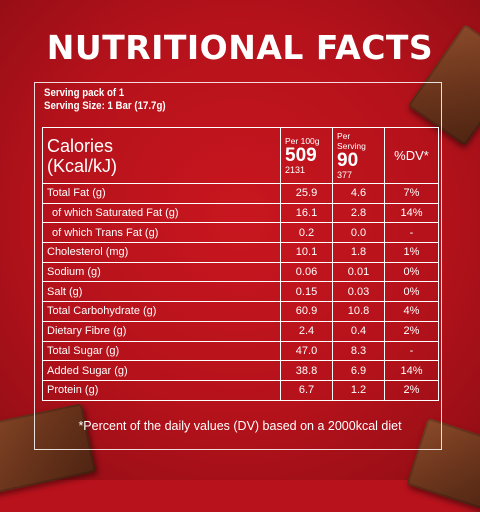  I want to click on table-row: Salt (g) 0.15 0.03 0%, so click(240, 292).